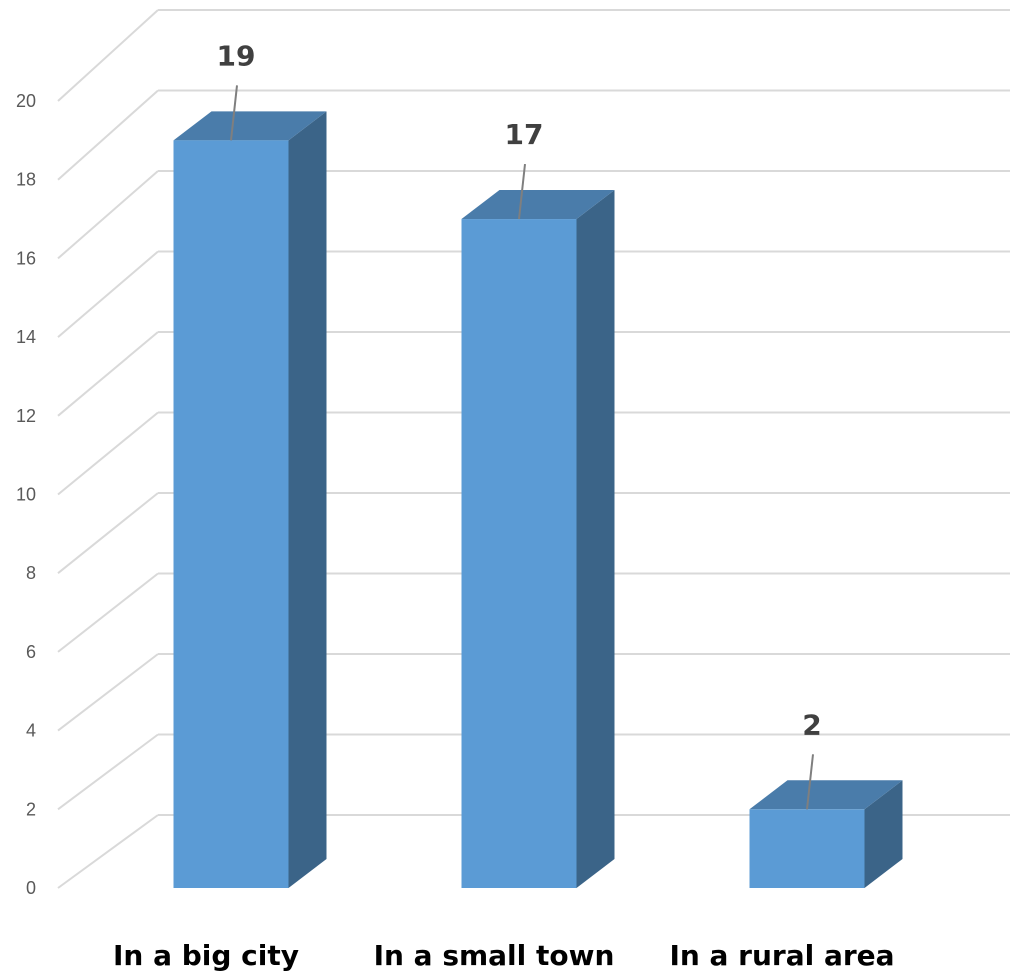  Describe the element at coordinates (31, 652) in the screenshot. I see `y-tick-label: 6` at that location.